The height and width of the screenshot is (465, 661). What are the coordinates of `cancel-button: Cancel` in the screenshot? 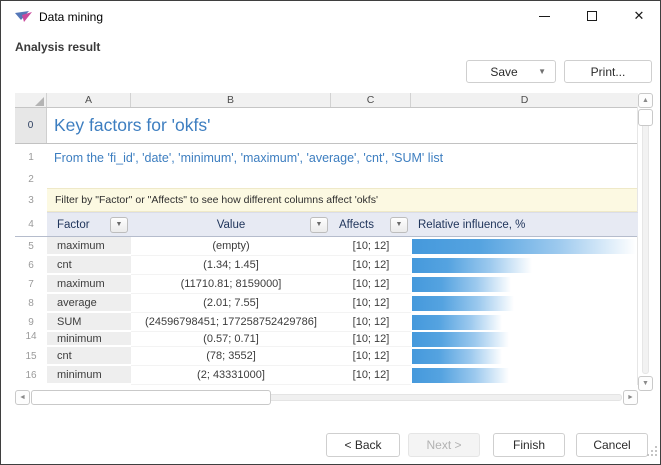 It's located at (612, 445).